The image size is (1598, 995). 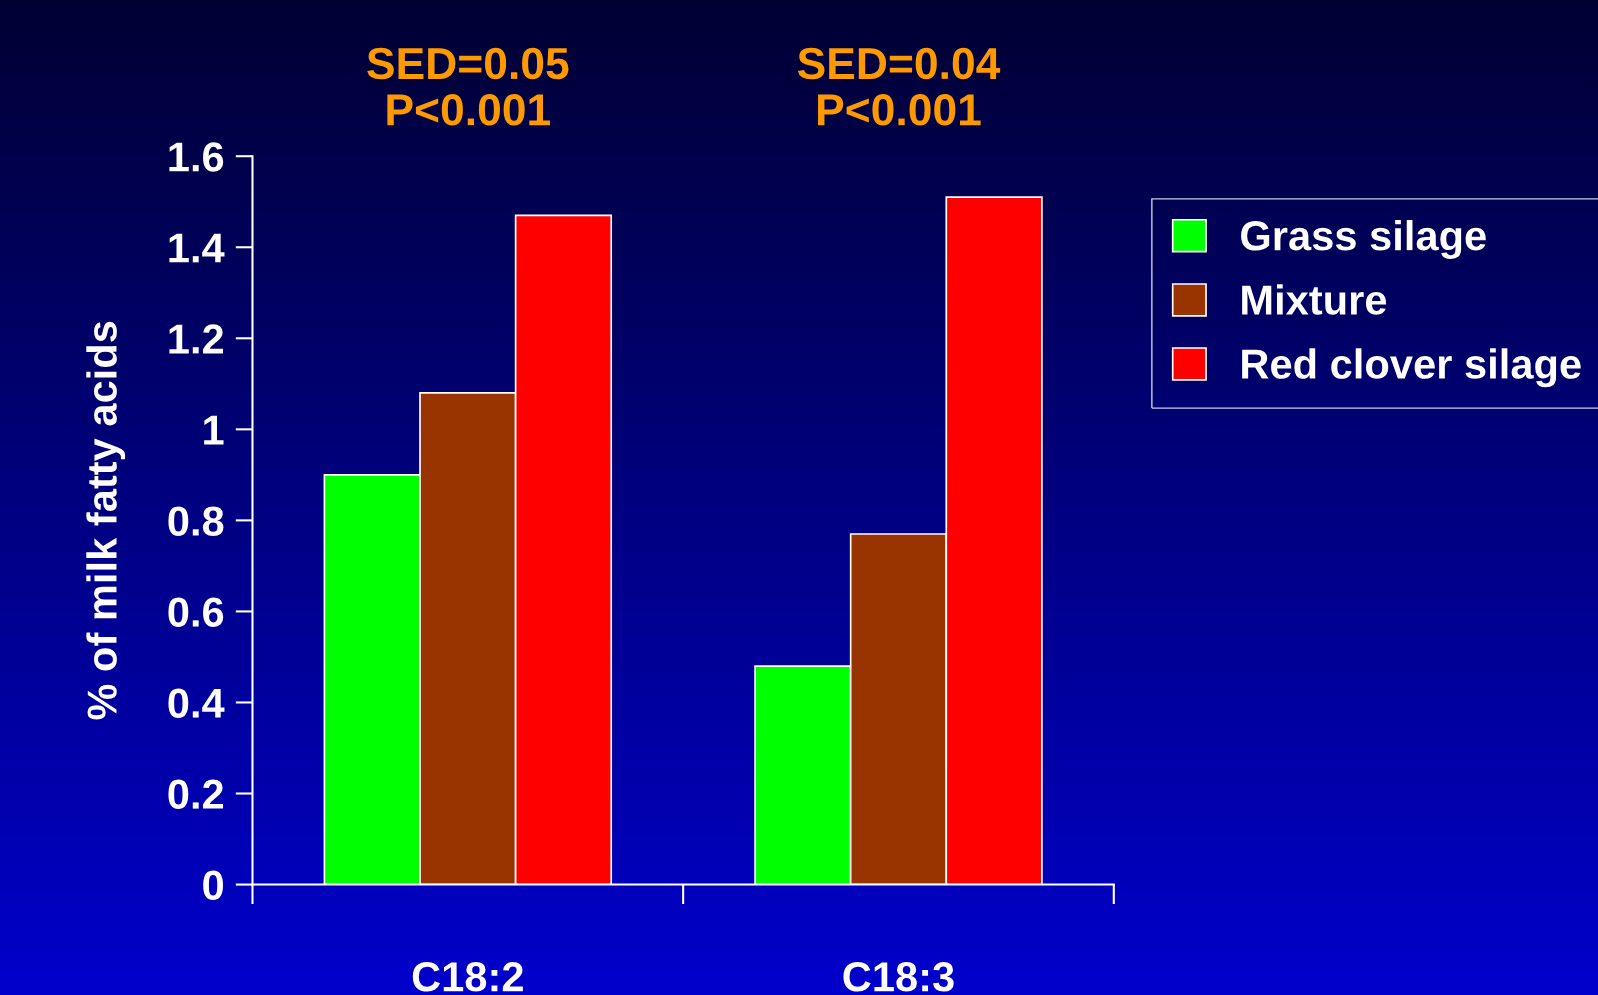 I want to click on legend-label: Red clover silage, so click(x=1411, y=368).